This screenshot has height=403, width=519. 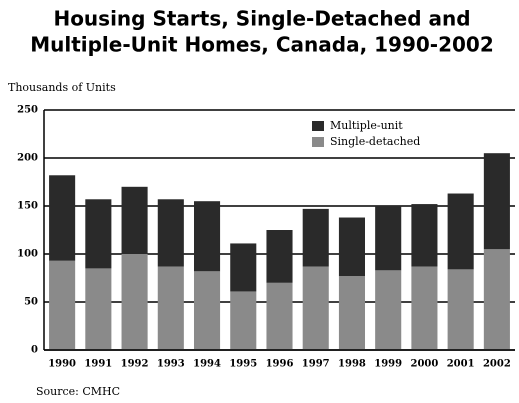 What do you see at coordinates (27, 206) in the screenshot?
I see `y-tick-label: 150` at bounding box center [27, 206].